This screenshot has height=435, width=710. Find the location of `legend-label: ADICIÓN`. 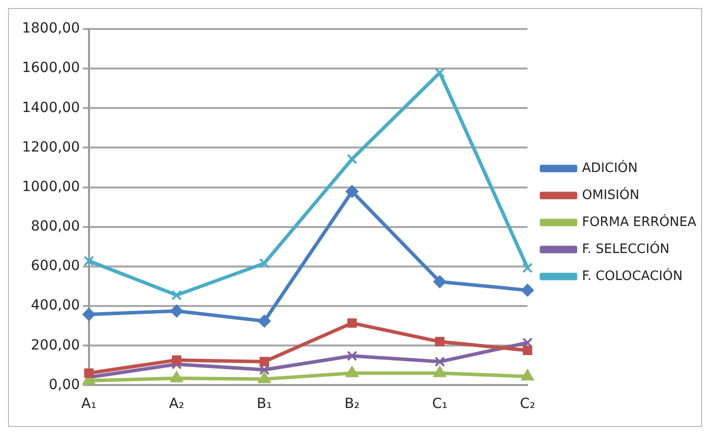

legend-label: ADICIÓN is located at coordinates (610, 167).